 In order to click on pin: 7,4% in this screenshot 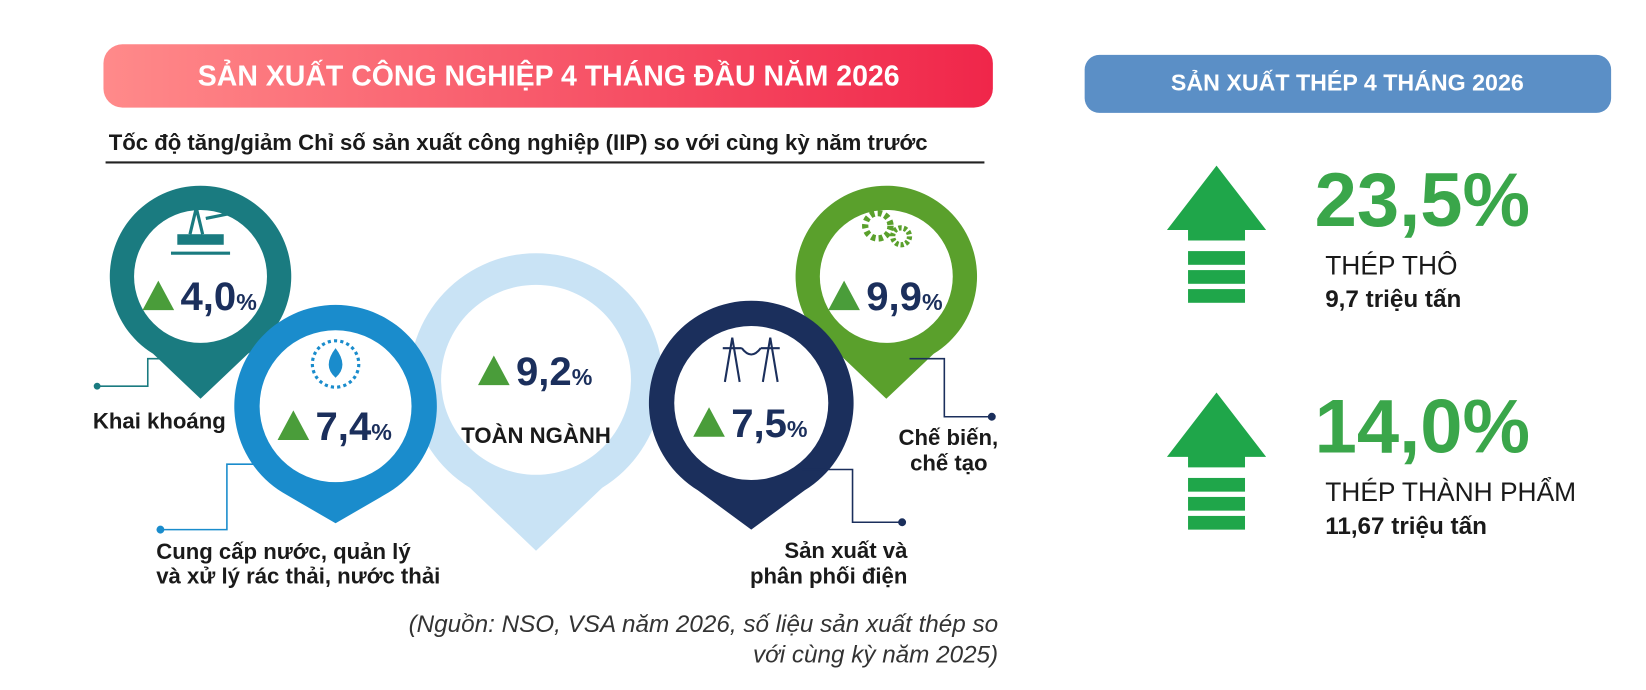, I will do `click(335, 414)`.